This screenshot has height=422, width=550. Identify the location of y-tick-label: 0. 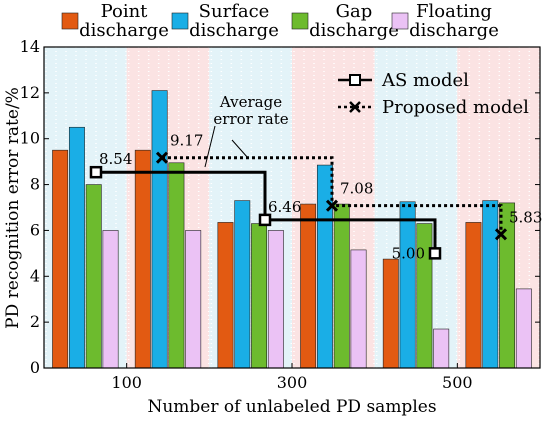
(35, 367).